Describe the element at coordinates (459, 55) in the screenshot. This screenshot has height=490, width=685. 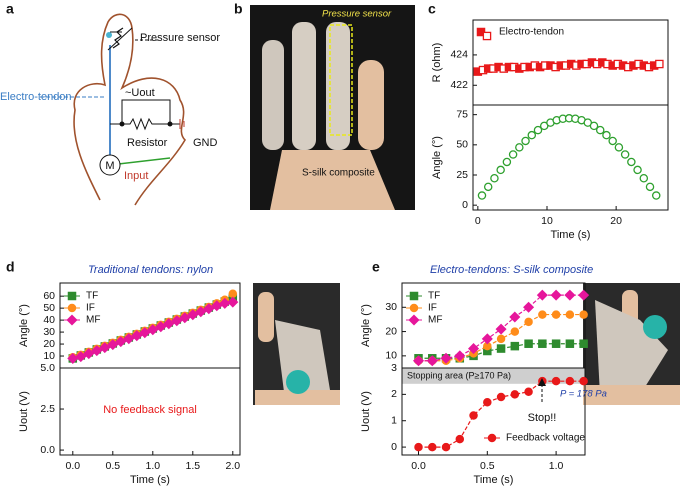
I see `y-tick-label: 424` at that location.